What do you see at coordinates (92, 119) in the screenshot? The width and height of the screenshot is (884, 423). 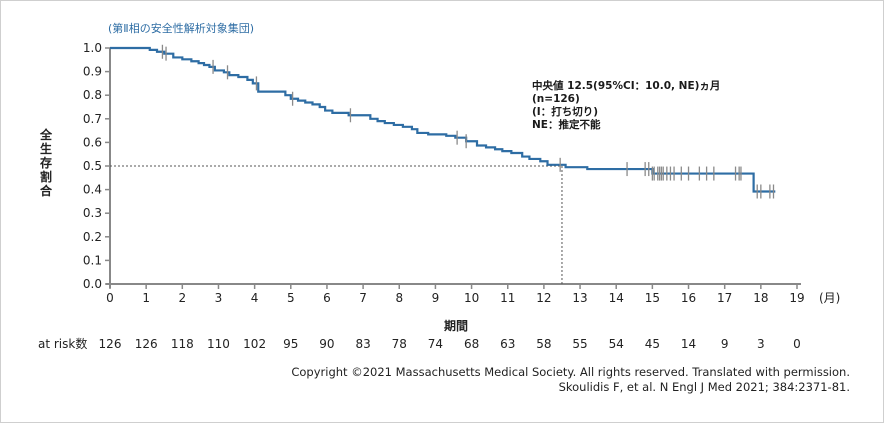 I see `y-tick-label: 0.7` at bounding box center [92, 119].